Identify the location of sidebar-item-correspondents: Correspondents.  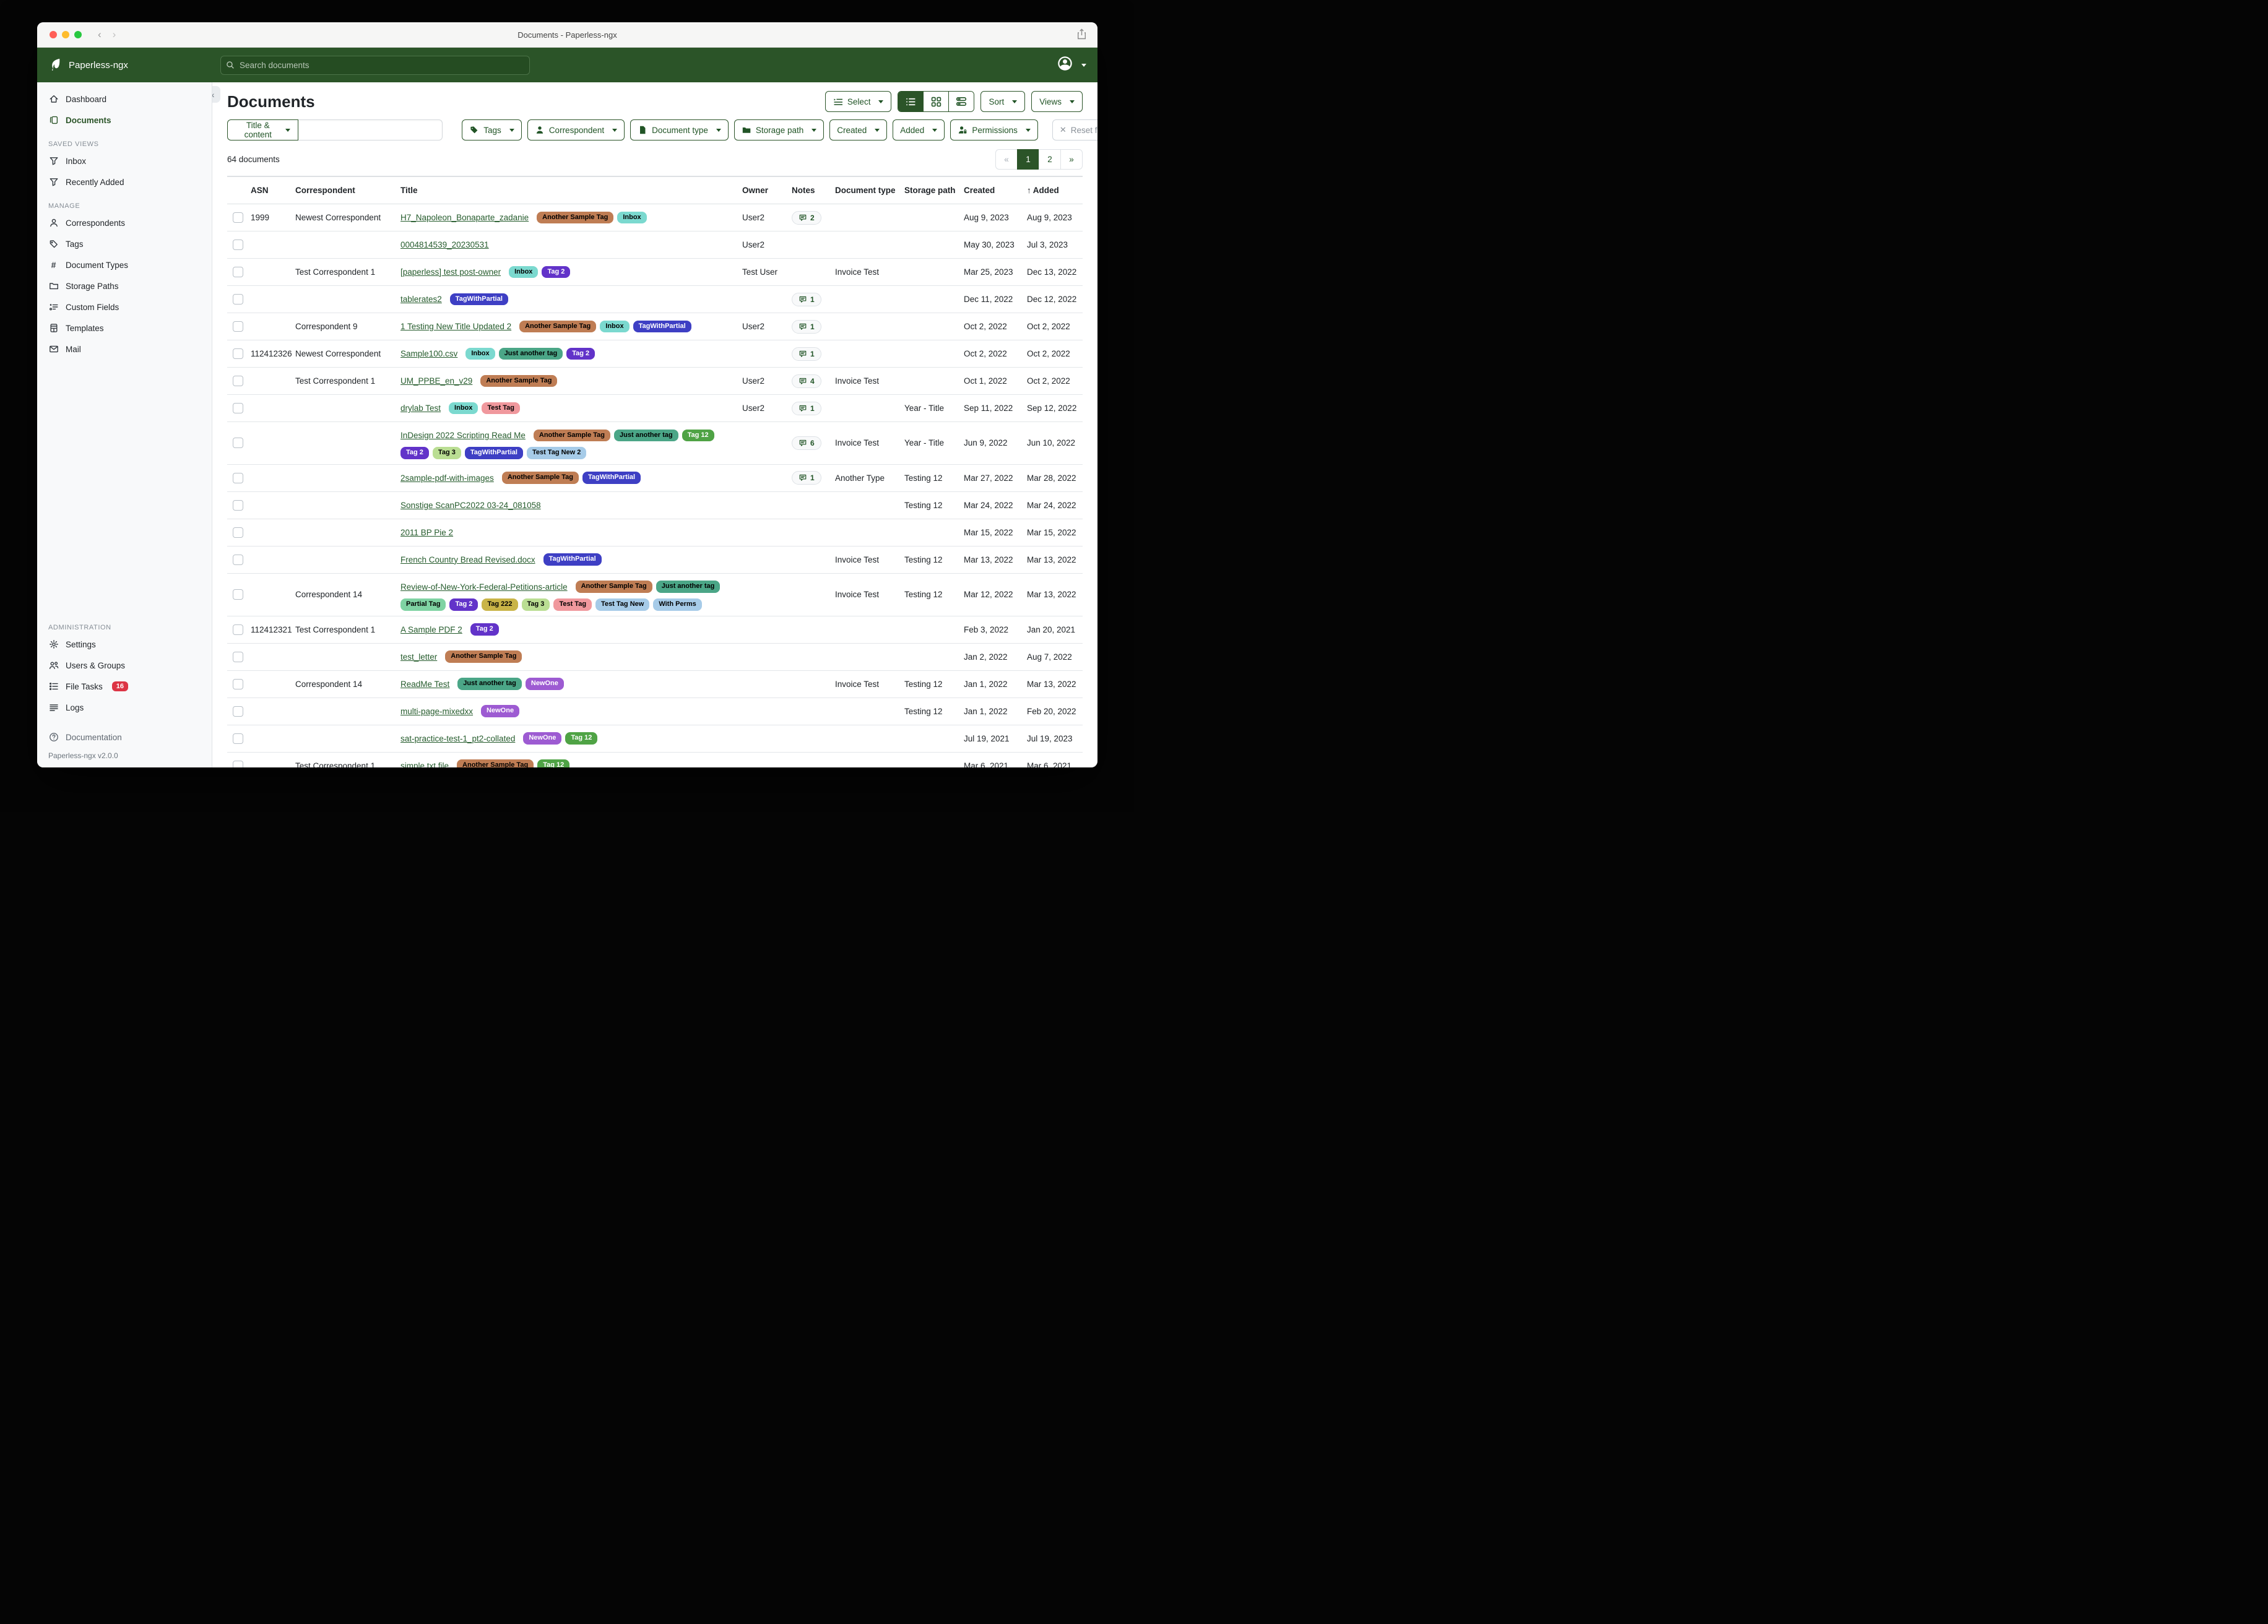
(124, 222).